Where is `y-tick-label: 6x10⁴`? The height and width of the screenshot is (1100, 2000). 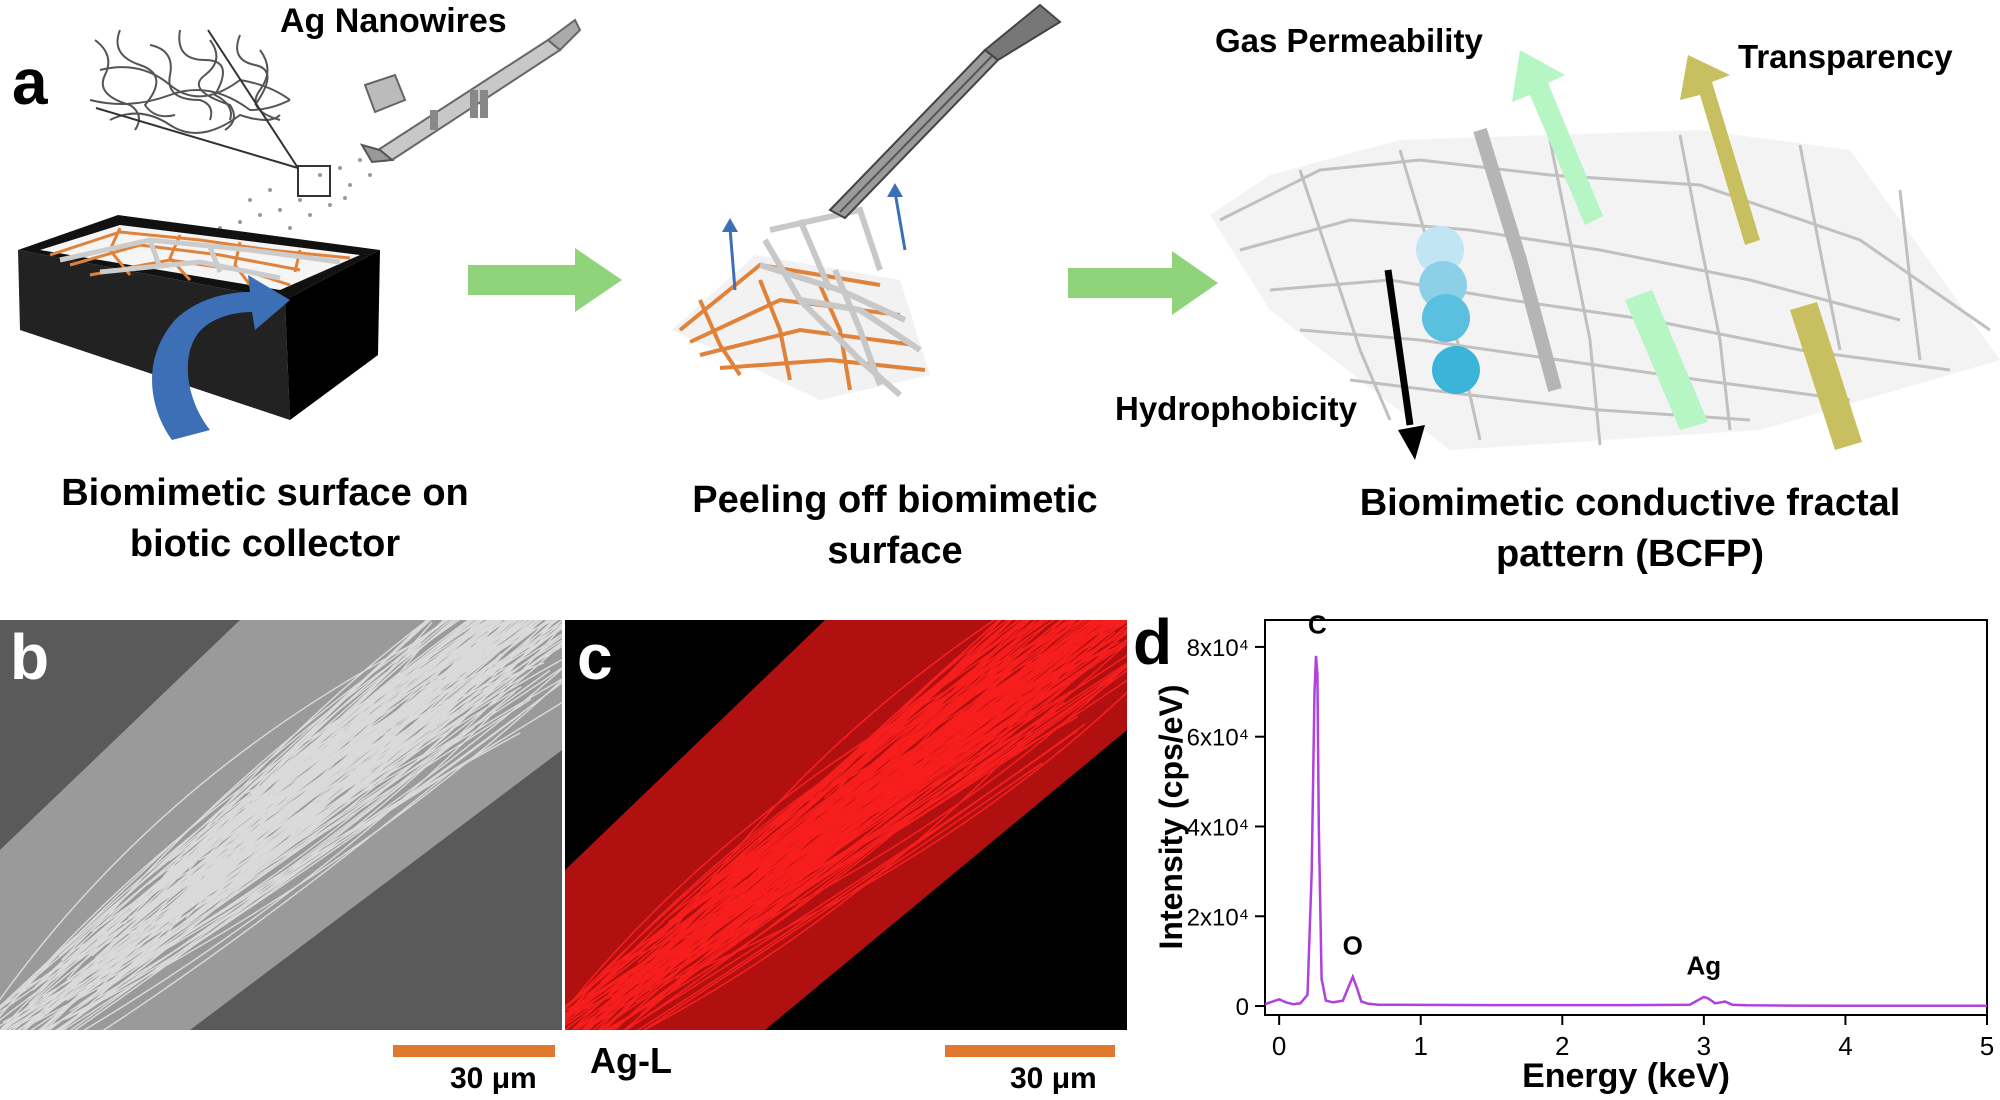
y-tick-label: 6x10⁴ is located at coordinates (1218, 738).